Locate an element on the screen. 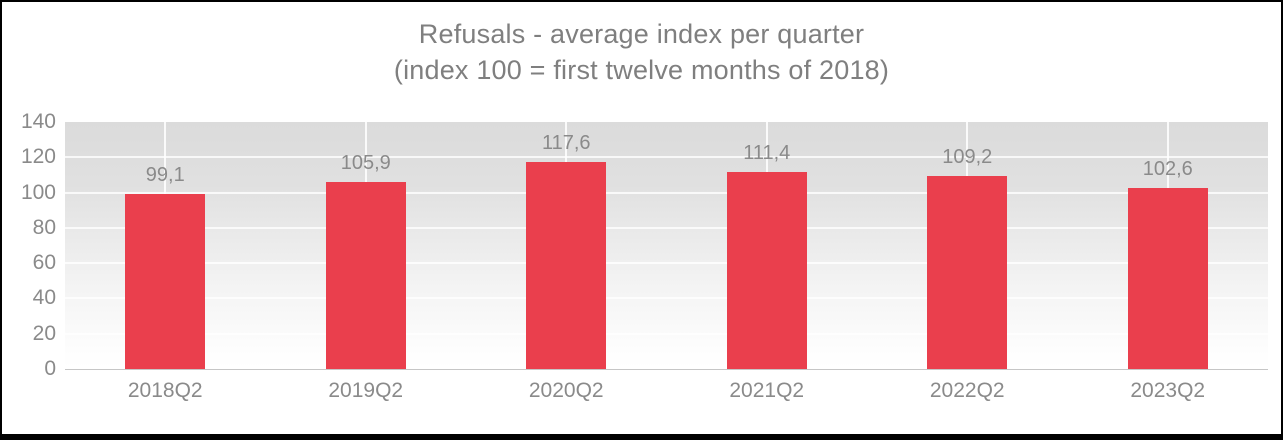 The width and height of the screenshot is (1283, 440). bar-2018Q2 is located at coordinates (165, 281).